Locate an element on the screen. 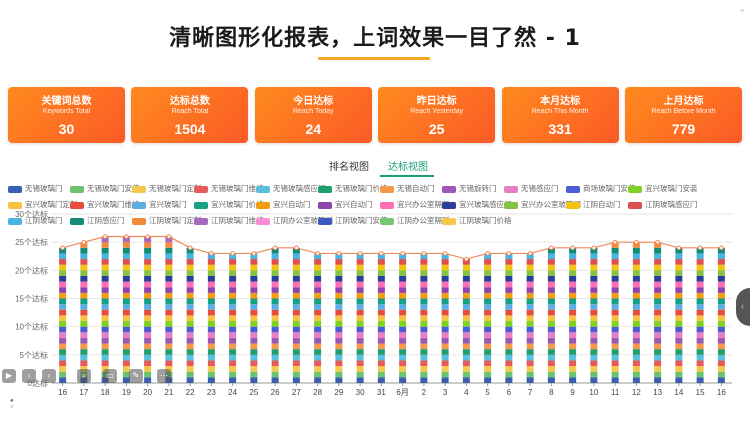 This screenshot has width=750, height=422. screen-icon: ▭ is located at coordinates (110, 376).